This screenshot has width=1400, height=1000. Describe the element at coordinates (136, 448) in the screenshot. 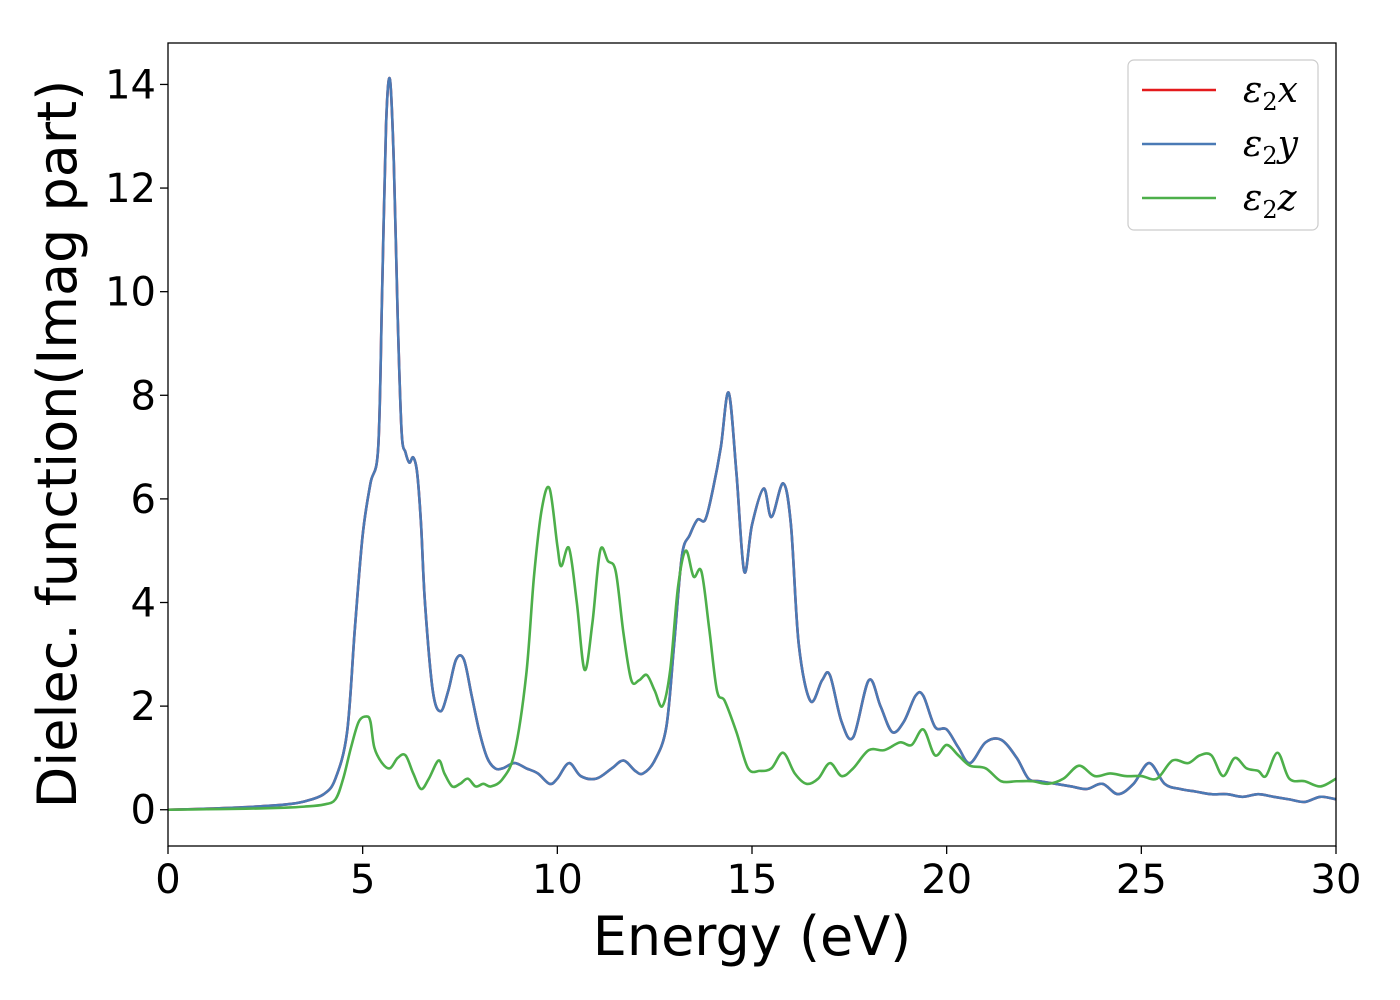

I see `y-axis-ticks: 0 2 4 6 8 10 12 14` at that location.